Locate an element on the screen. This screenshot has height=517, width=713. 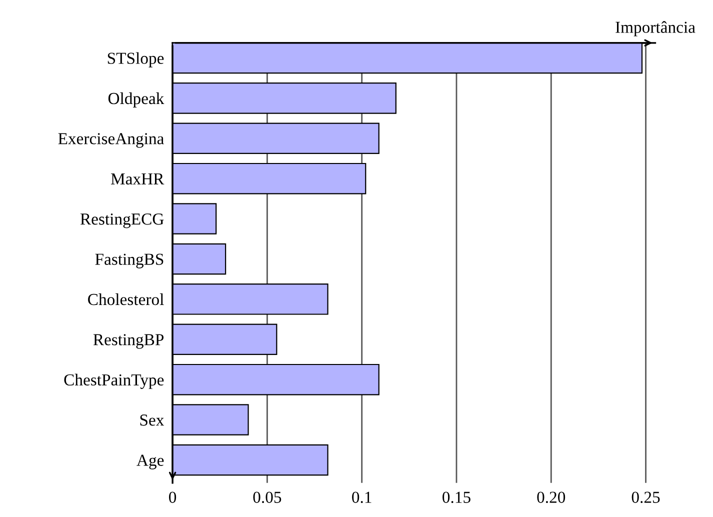
y-tick-label: STSlope is located at coordinates (136, 60).